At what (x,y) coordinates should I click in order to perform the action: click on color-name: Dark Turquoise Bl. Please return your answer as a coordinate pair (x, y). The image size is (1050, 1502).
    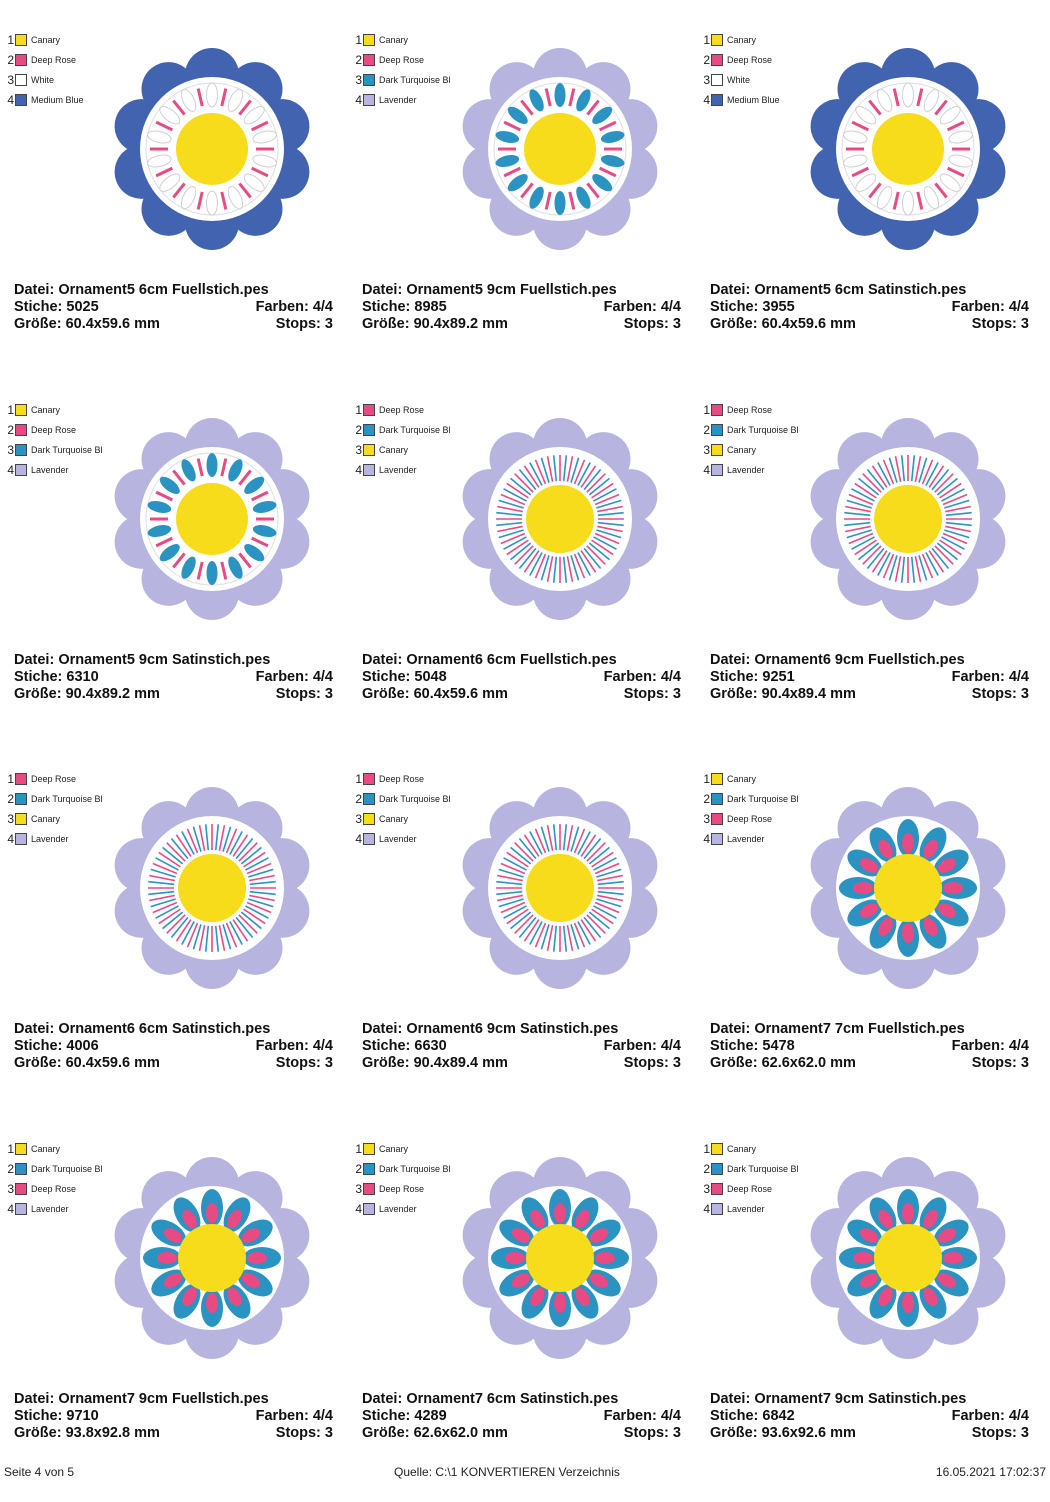
    Looking at the image, I should click on (415, 1168).